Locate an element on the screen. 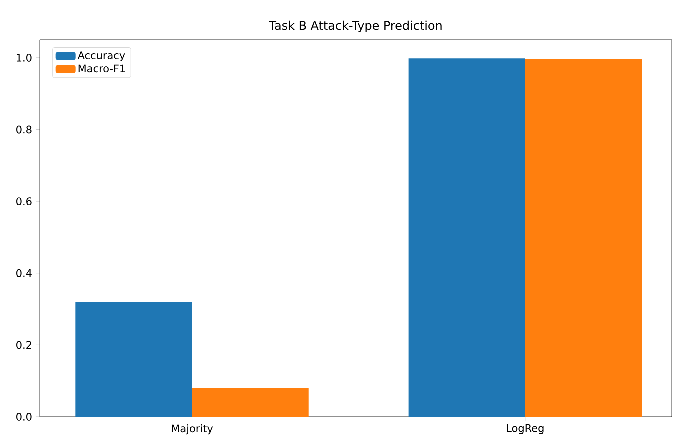 The height and width of the screenshot is (445, 676). legend-label: Accuracy is located at coordinates (102, 57).